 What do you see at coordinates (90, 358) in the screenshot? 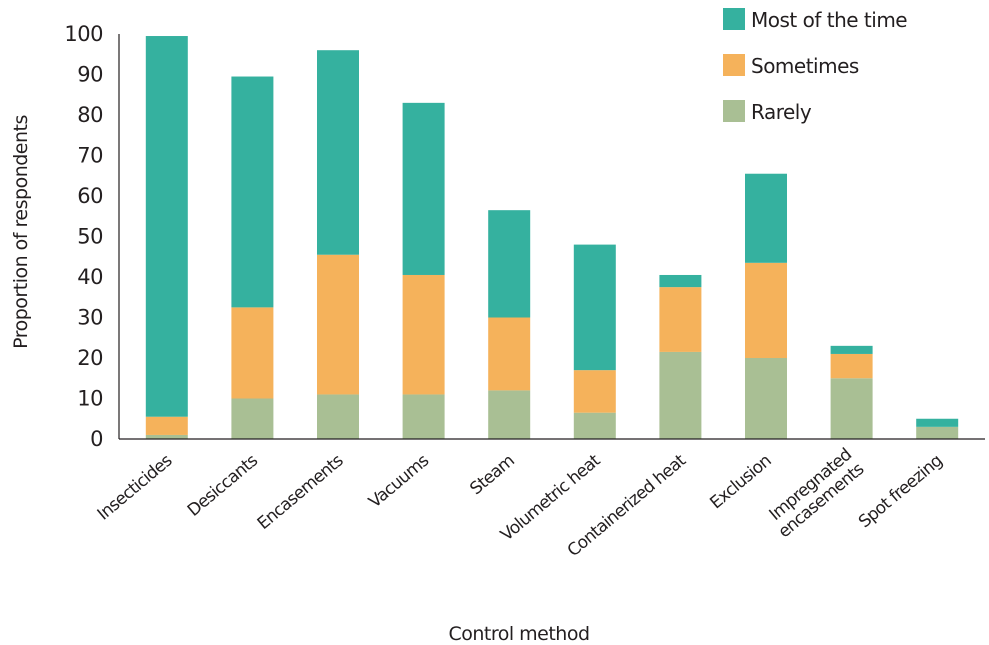
I see `y-tick-label: 20` at bounding box center [90, 358].